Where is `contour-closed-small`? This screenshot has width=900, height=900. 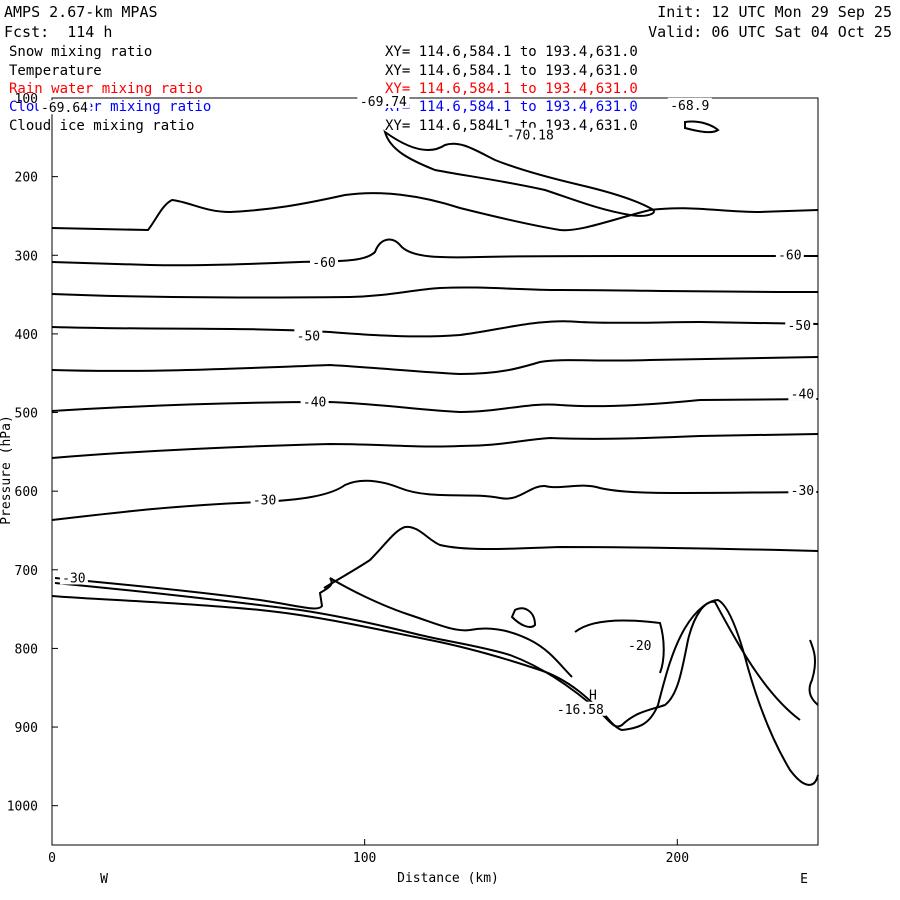
contour-closed-small is located at coordinates (523, 617).